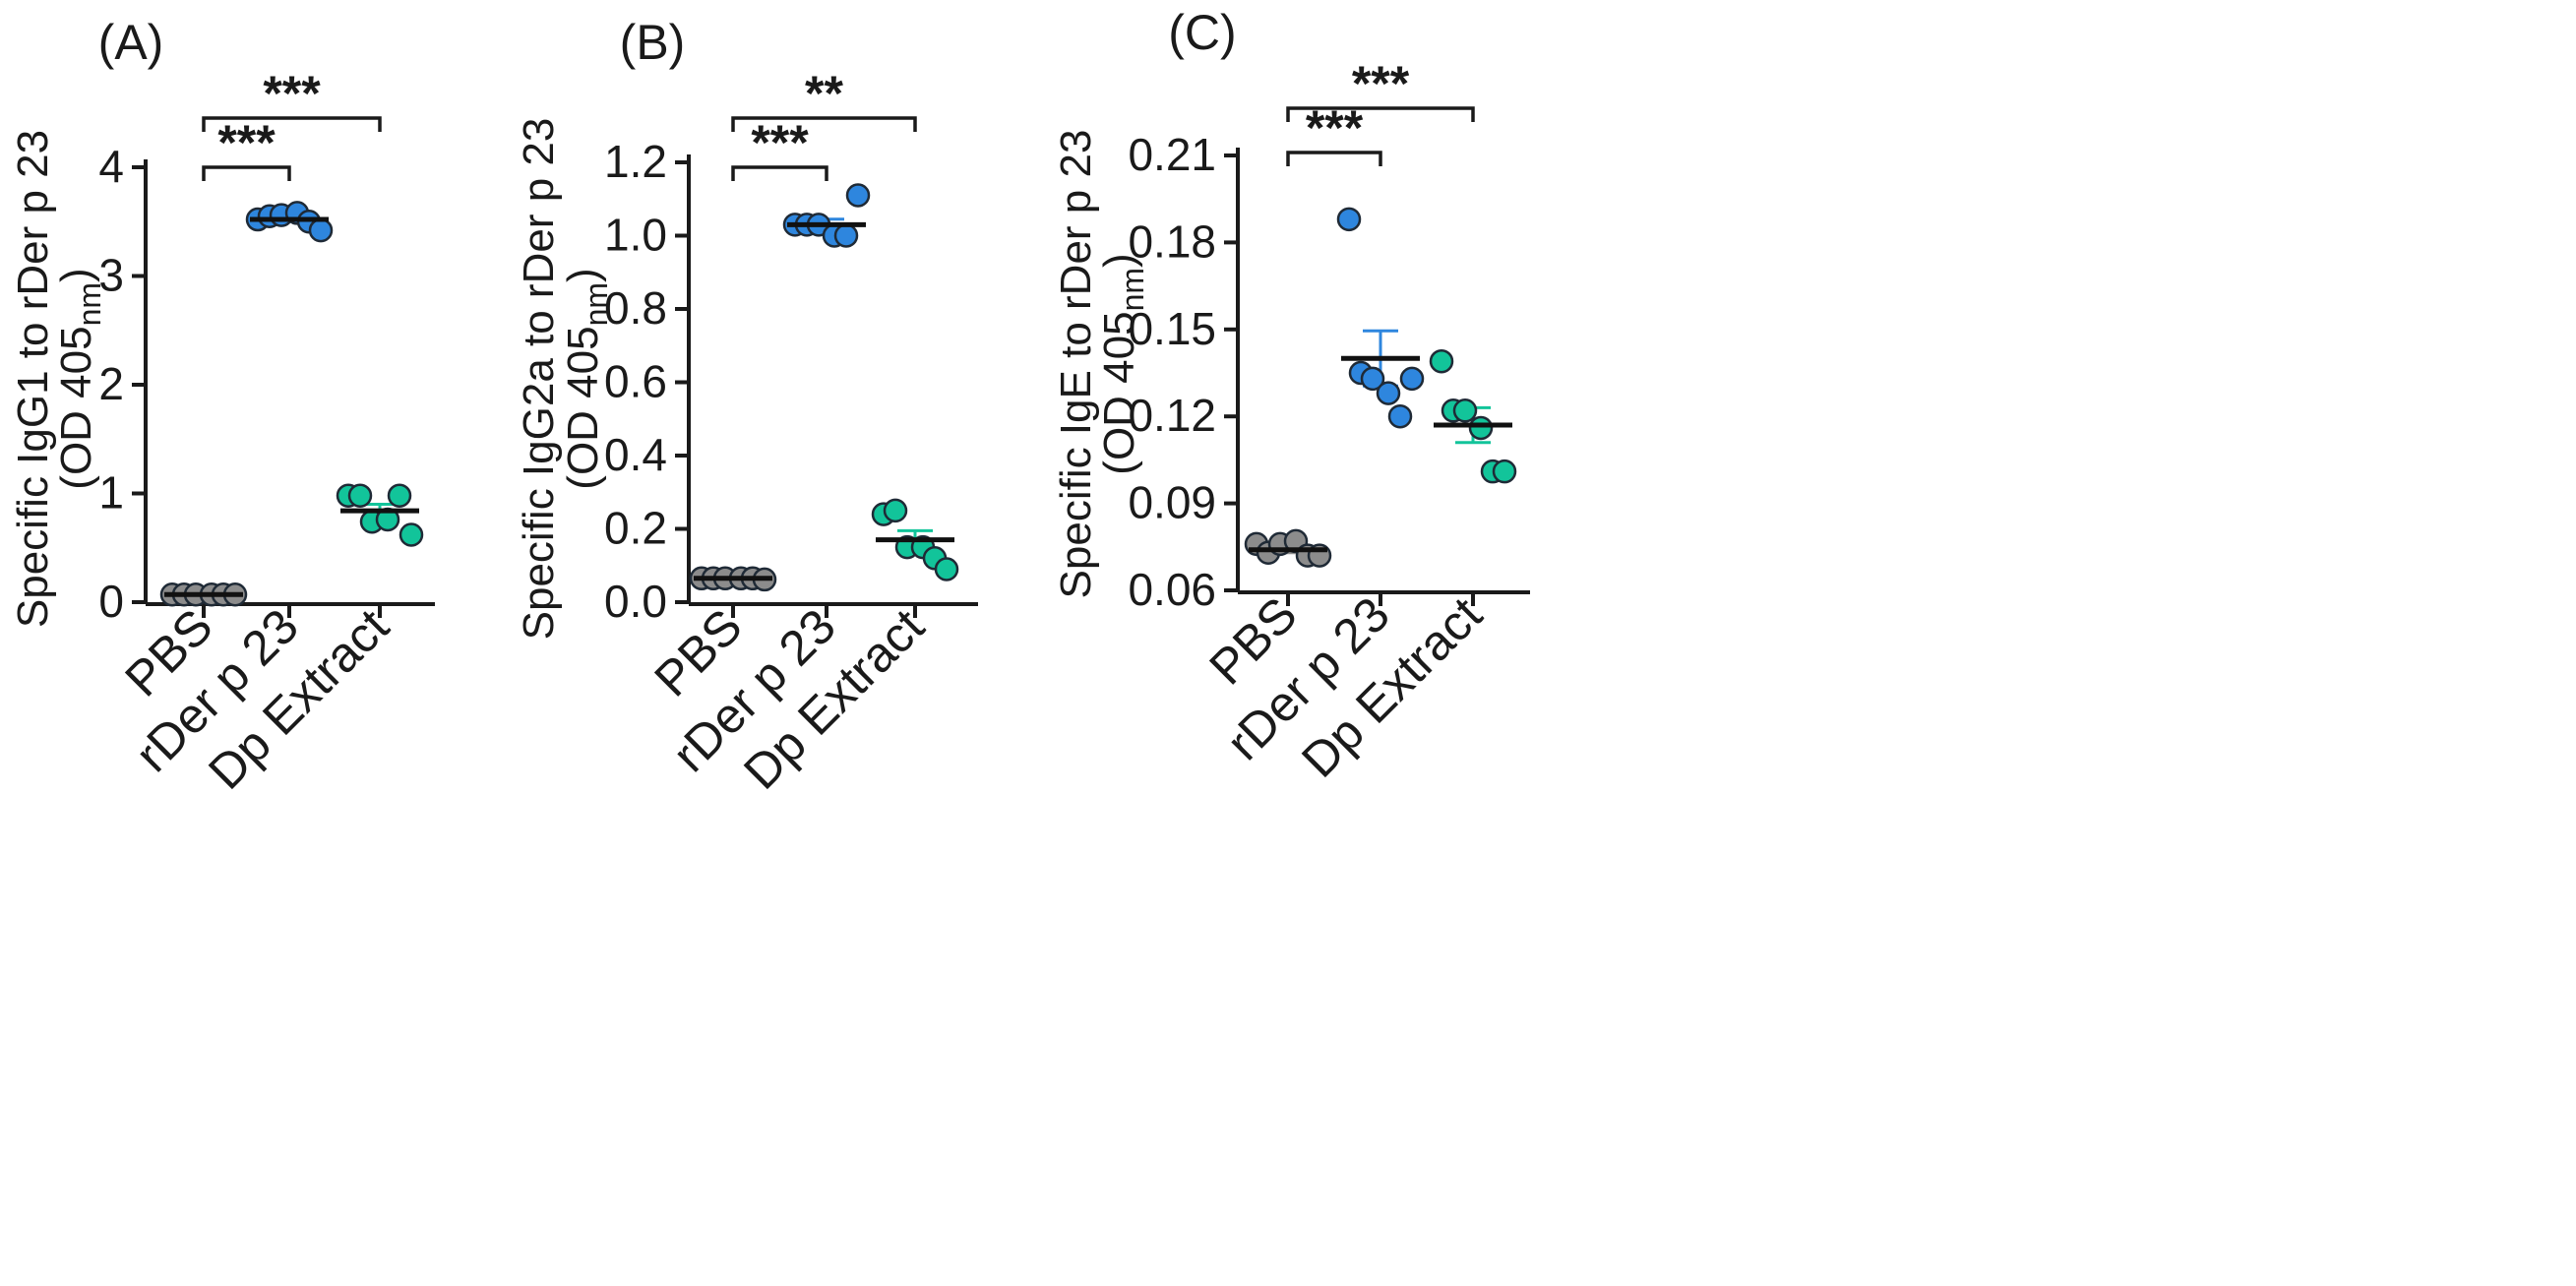  Describe the element at coordinates (635, 308) in the screenshot. I see `y-tick-label: 0.8` at that location.